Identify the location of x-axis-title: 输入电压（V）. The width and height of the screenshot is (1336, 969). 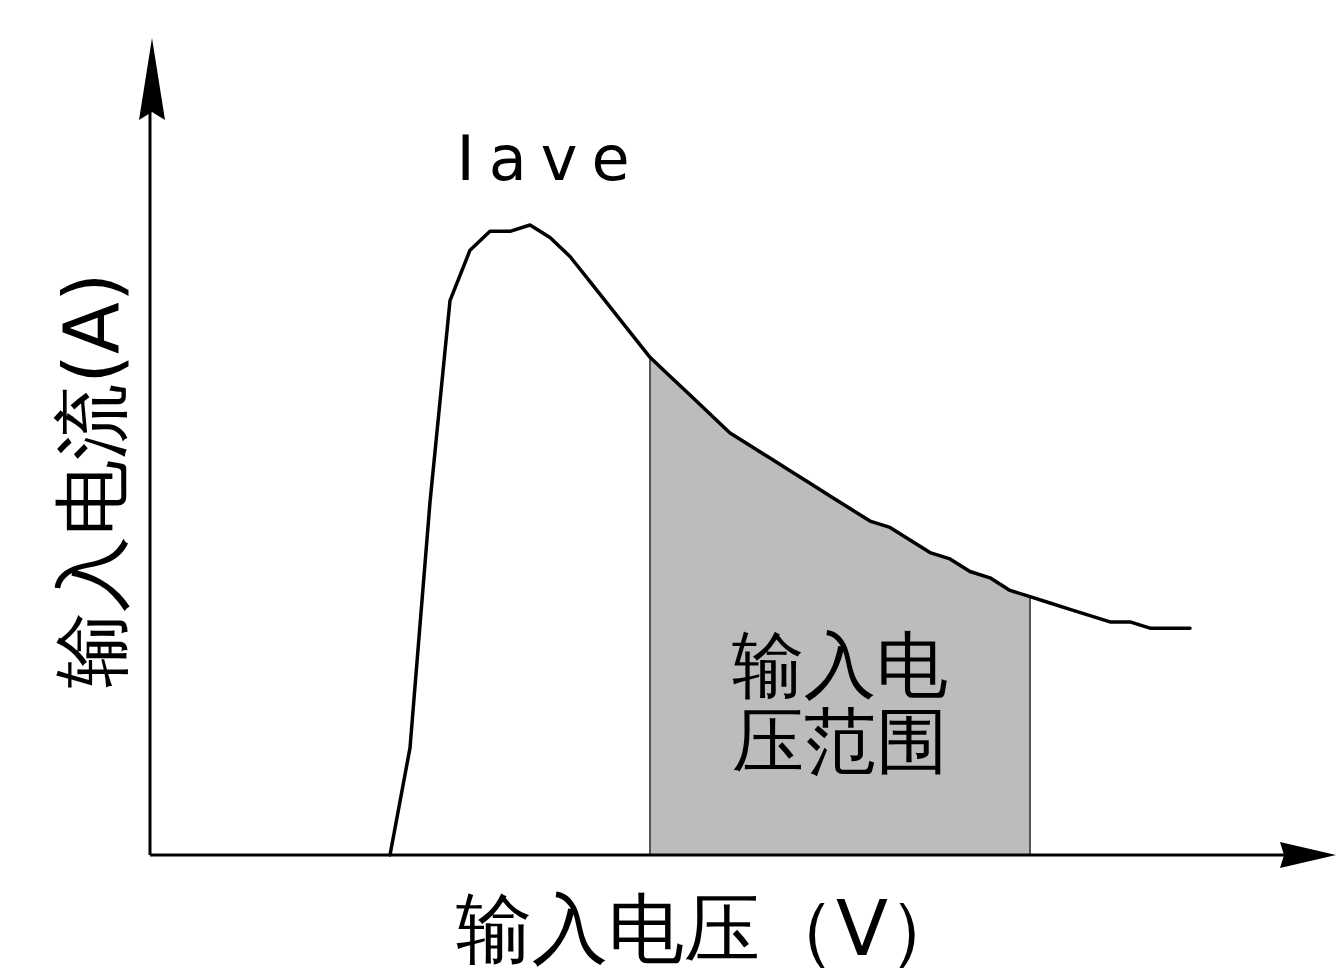
(710, 926).